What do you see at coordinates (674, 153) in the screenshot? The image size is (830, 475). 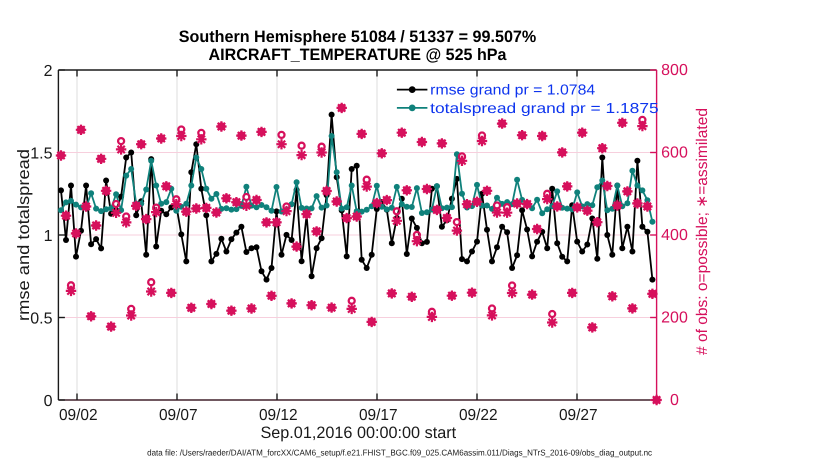 I see `svg-text: 600` at bounding box center [674, 153].